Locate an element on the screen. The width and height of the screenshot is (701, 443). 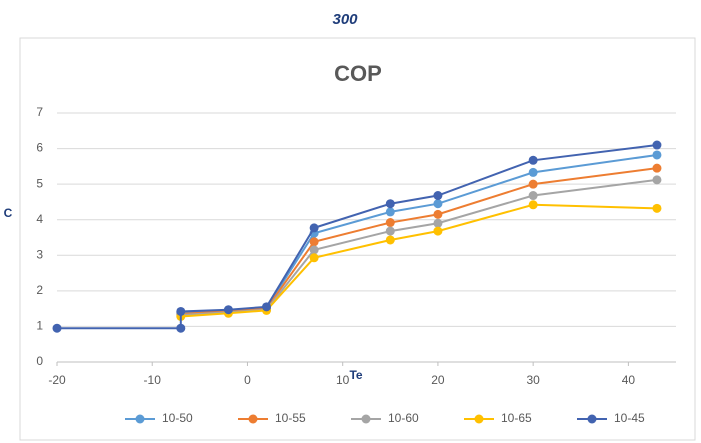
chart-title: COP is located at coordinates (358, 73).